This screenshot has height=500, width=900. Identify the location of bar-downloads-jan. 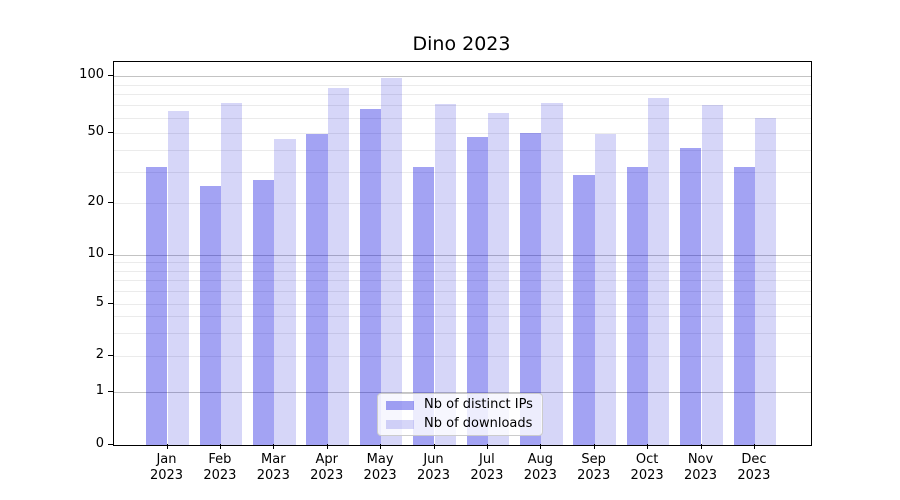
(178, 278).